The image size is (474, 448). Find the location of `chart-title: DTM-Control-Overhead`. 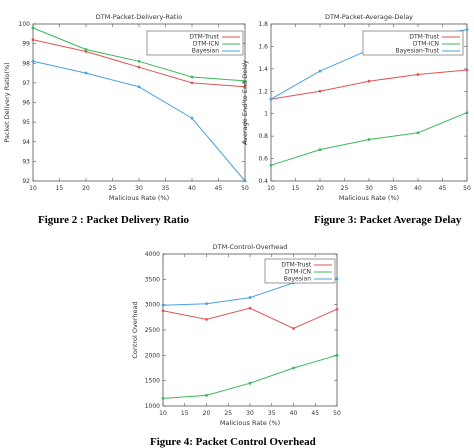

chart-title: DTM-Control-Overhead is located at coordinates (250, 247).